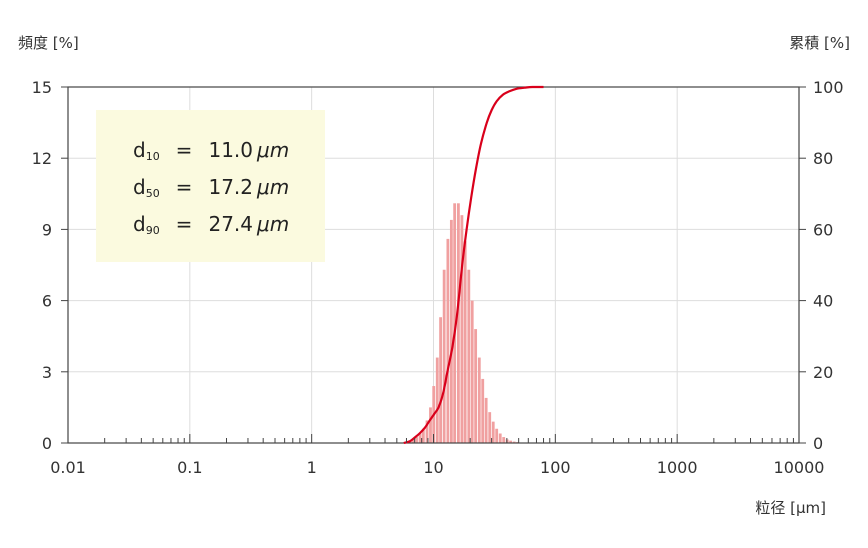 The image size is (868, 548). What do you see at coordinates (799, 467) in the screenshot?
I see `x-tick-label: 10000` at bounding box center [799, 467].